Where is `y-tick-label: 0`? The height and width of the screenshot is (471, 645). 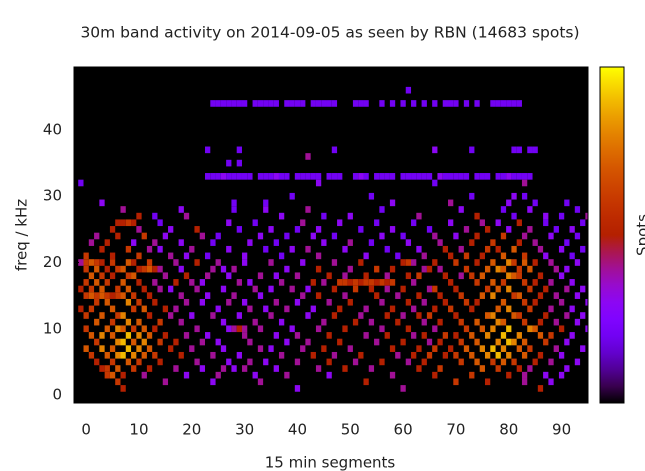
y-tick-label: 0 is located at coordinates (57, 395).